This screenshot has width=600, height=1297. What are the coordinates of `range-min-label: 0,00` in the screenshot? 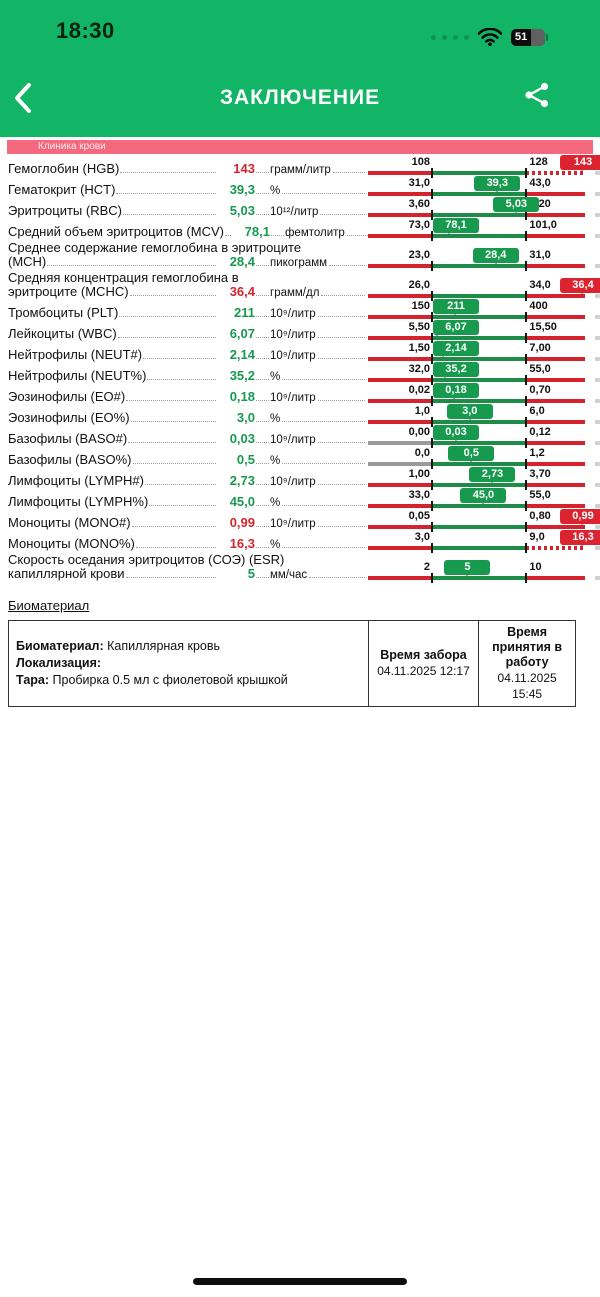 It's located at (419, 432).